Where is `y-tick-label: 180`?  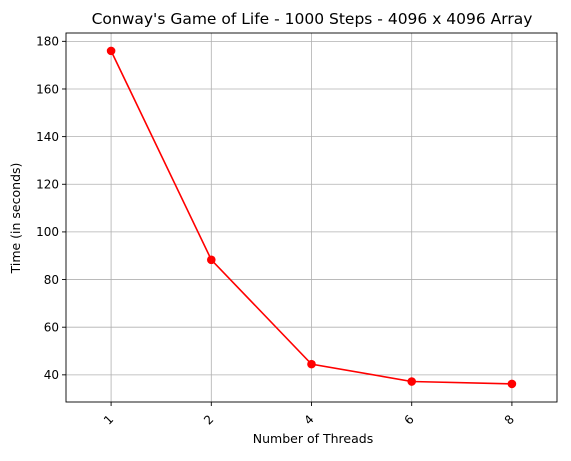
y-tick-label: 180 is located at coordinates (47, 42).